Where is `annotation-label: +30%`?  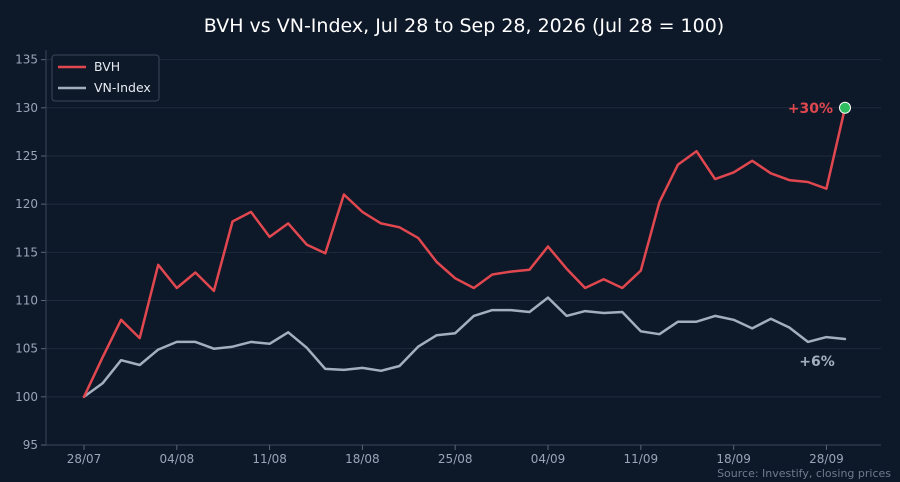
annotation-label: +30% is located at coordinates (810, 109).